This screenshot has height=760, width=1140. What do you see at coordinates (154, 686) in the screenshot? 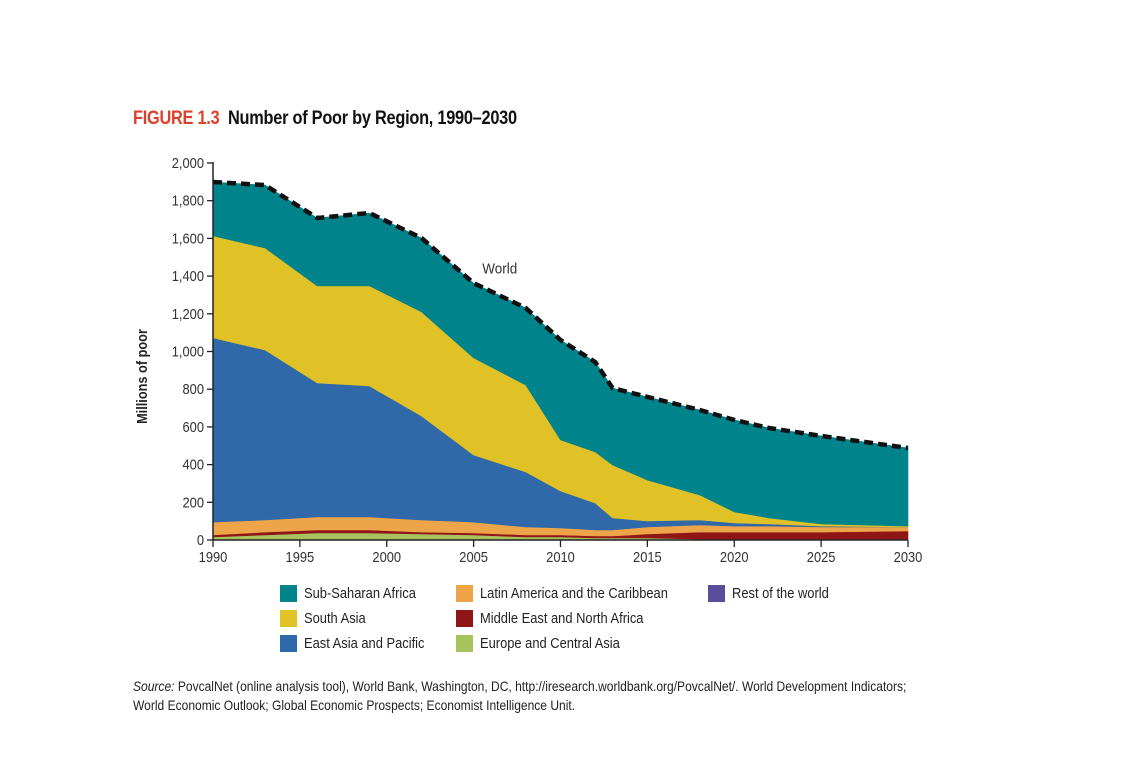
I see `source-label: Source:` at bounding box center [154, 686].